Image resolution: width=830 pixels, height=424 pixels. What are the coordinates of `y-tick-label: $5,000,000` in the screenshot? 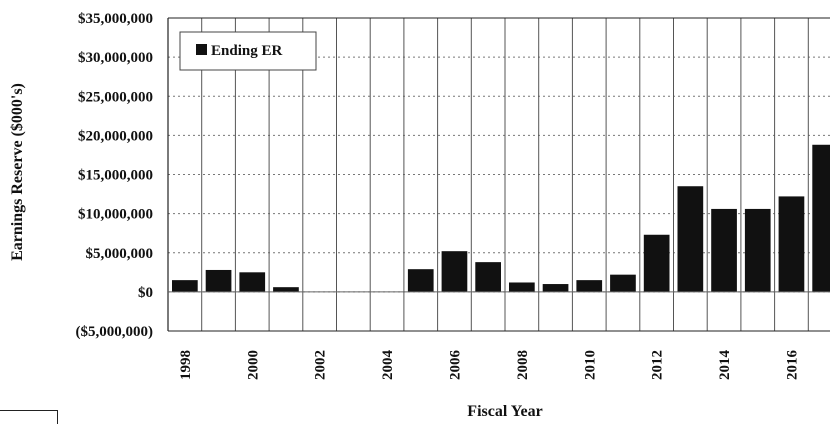 It's located at (120, 254).